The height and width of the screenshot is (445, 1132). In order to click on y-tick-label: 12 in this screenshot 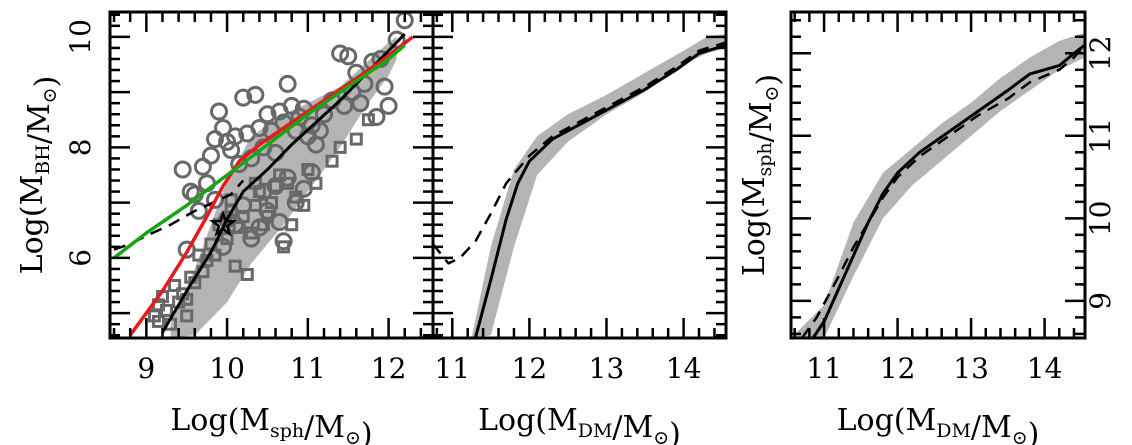, I will do `click(1100, 53)`.